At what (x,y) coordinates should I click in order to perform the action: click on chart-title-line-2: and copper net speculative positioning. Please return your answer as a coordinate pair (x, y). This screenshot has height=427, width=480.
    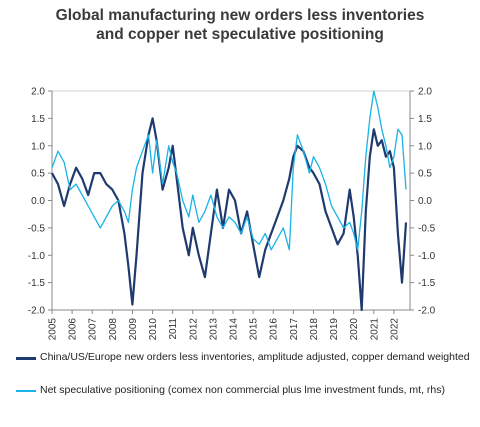
    Looking at the image, I should click on (240, 34).